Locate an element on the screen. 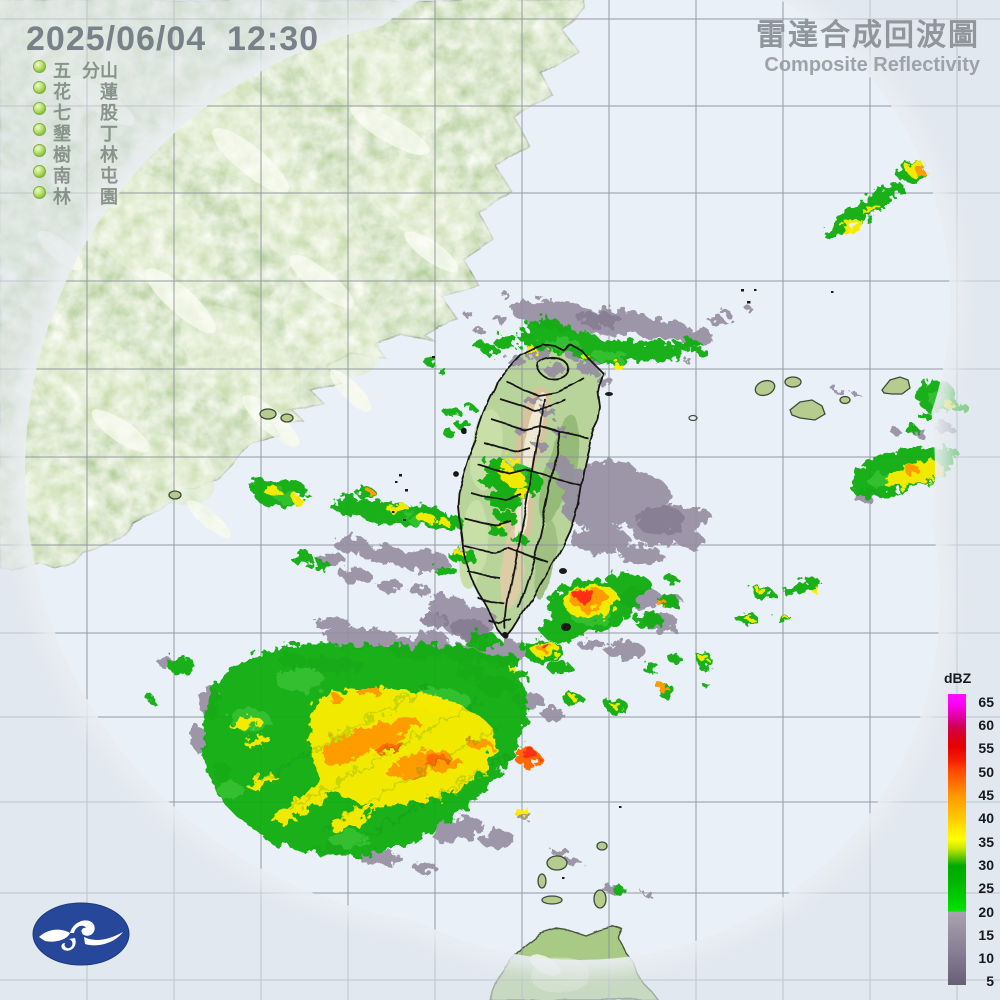 The height and width of the screenshot is (1000, 1000). station-char: 墾 is located at coordinates (62, 134).